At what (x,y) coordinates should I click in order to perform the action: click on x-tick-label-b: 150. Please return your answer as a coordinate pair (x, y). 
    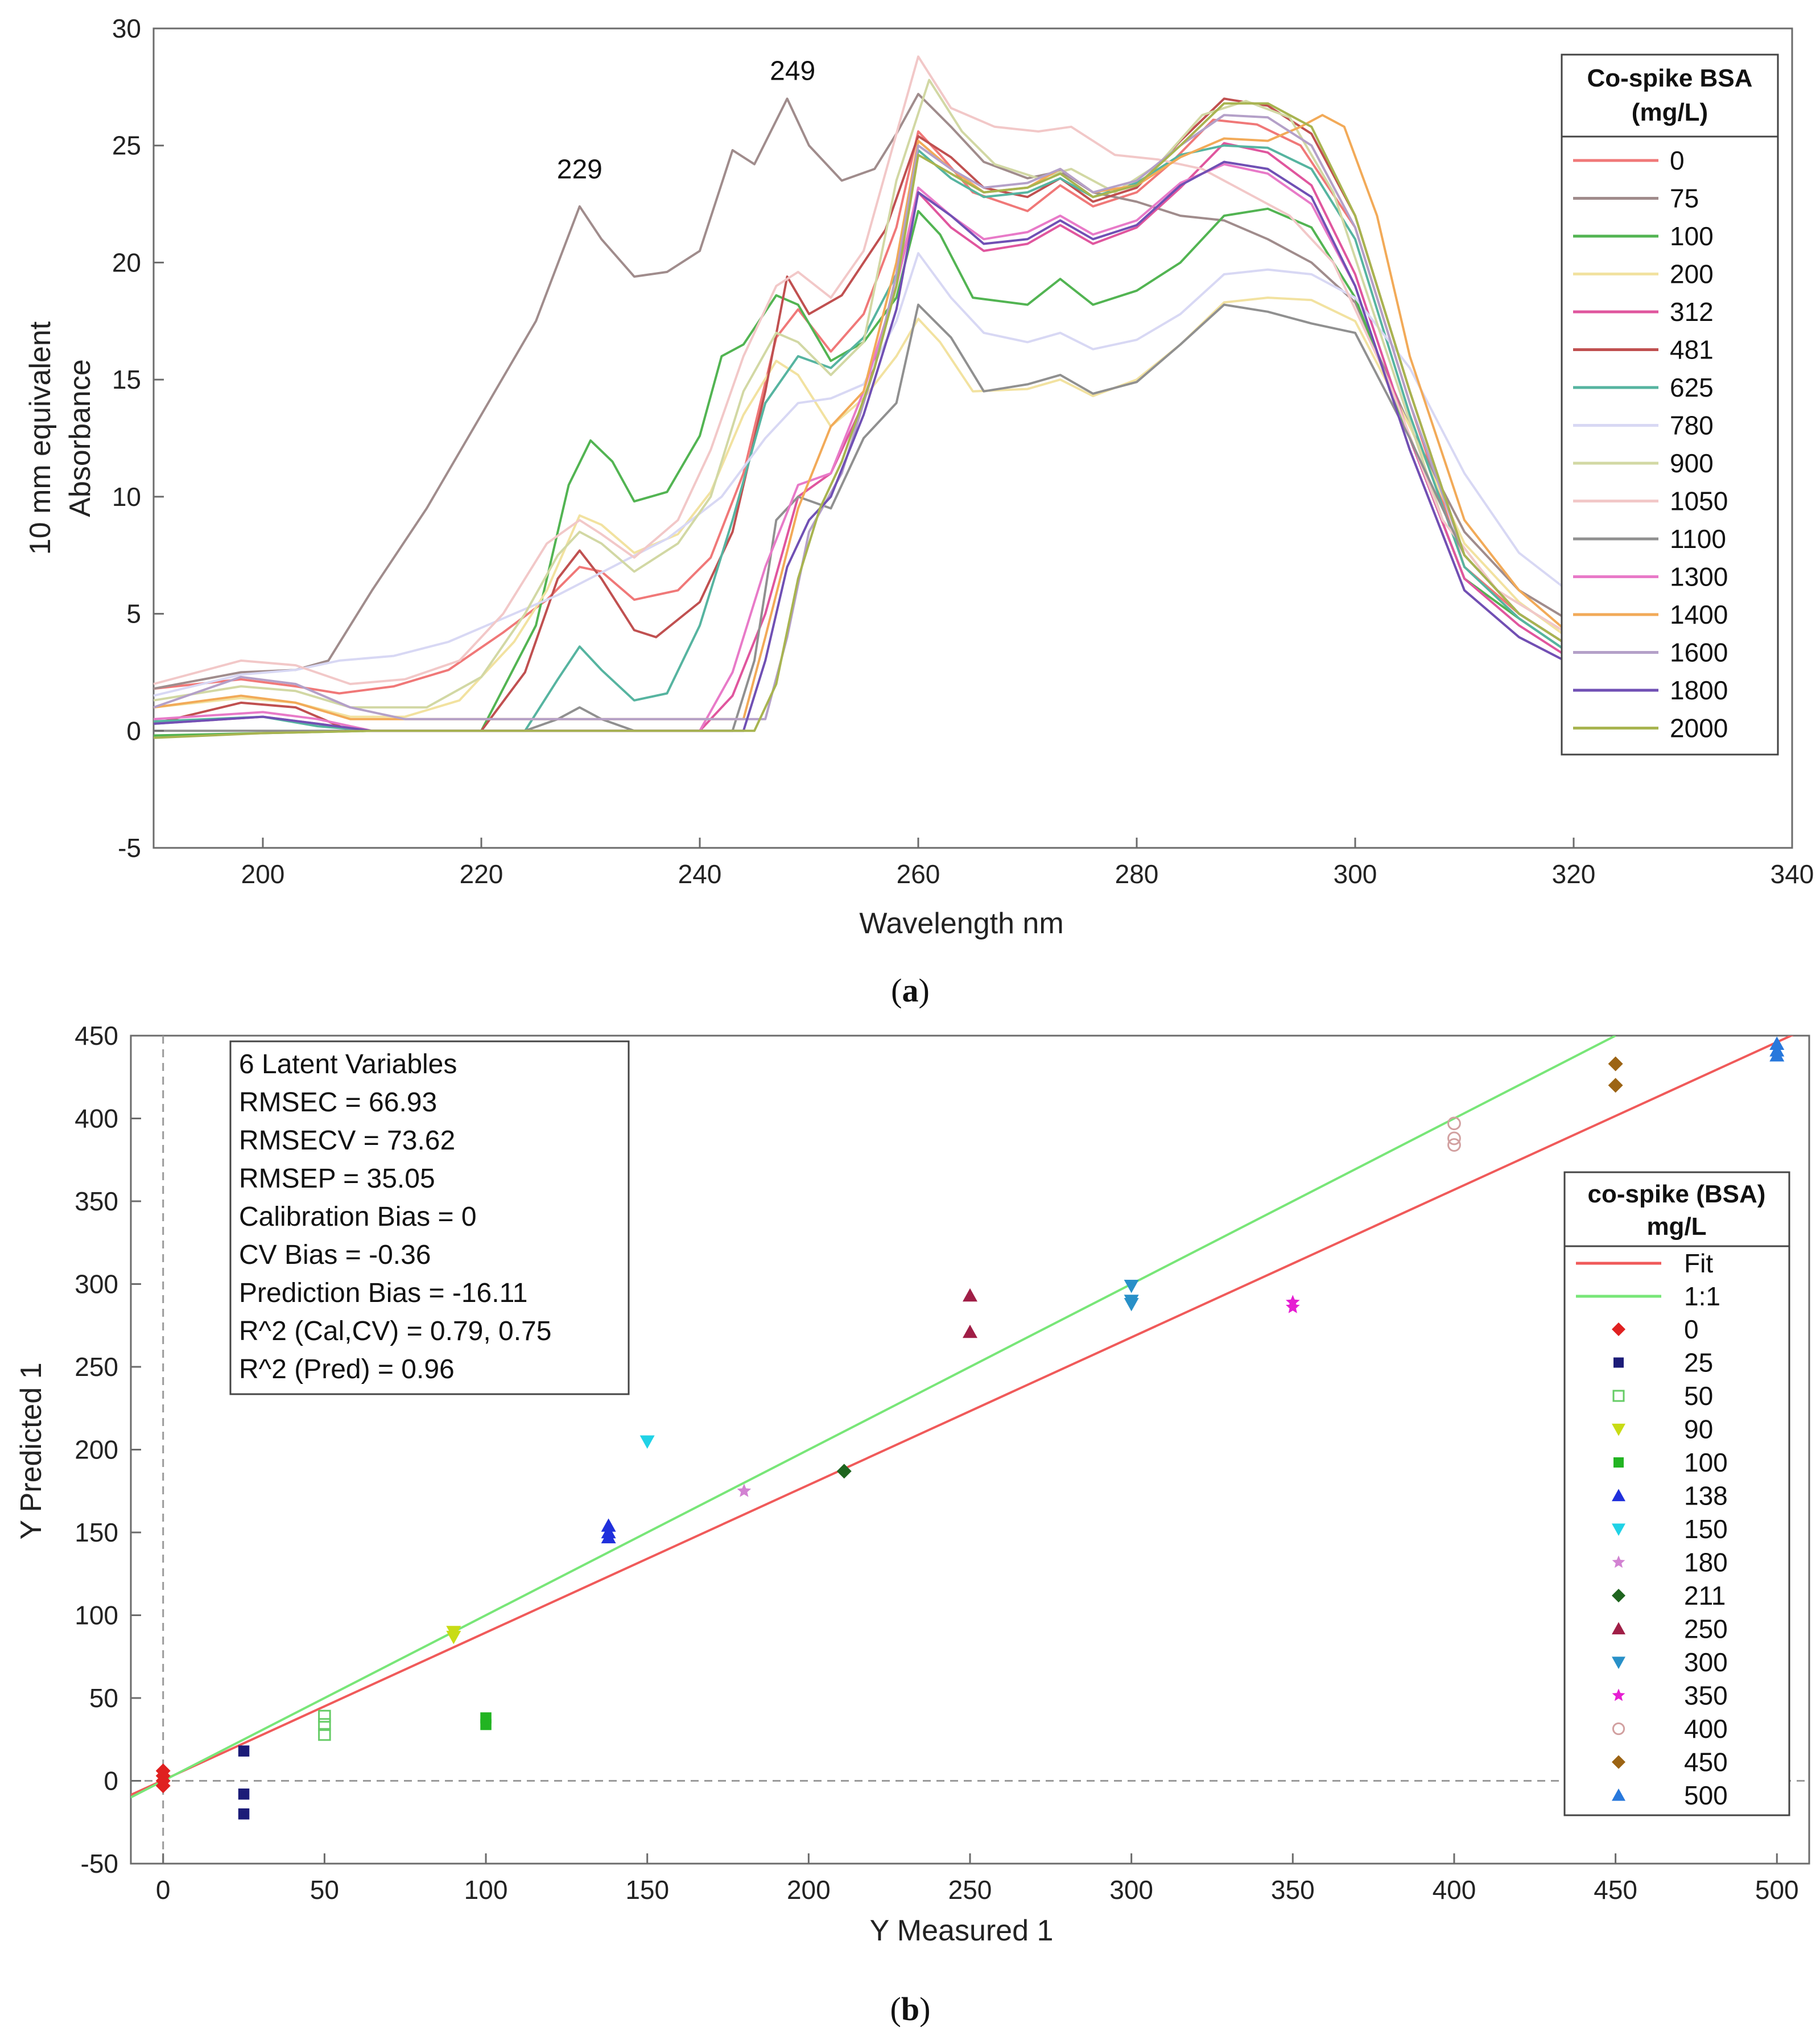
    Looking at the image, I should click on (647, 1890).